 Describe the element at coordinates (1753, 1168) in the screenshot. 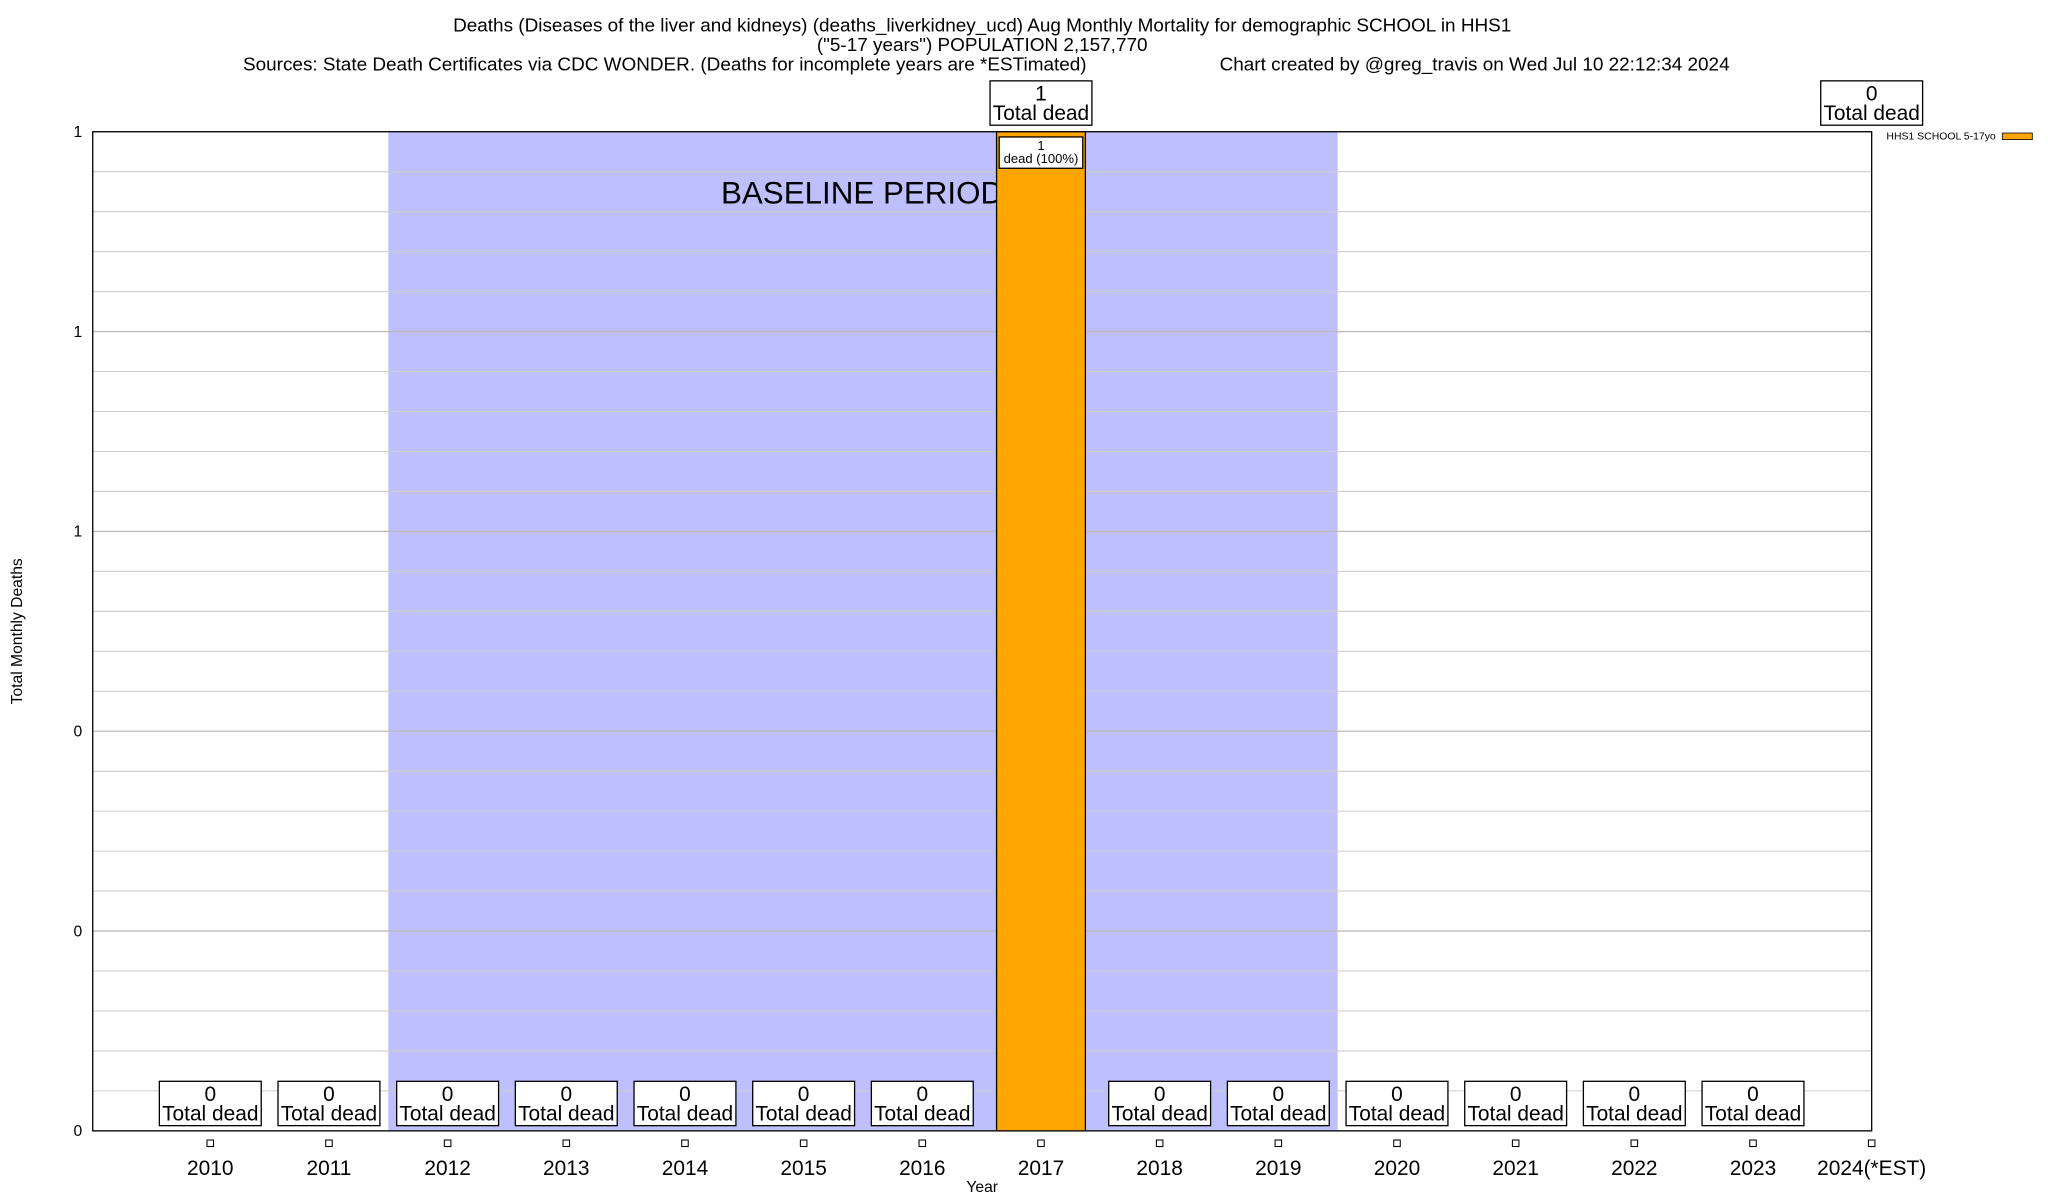

I see `x-tick-label: 2023` at that location.